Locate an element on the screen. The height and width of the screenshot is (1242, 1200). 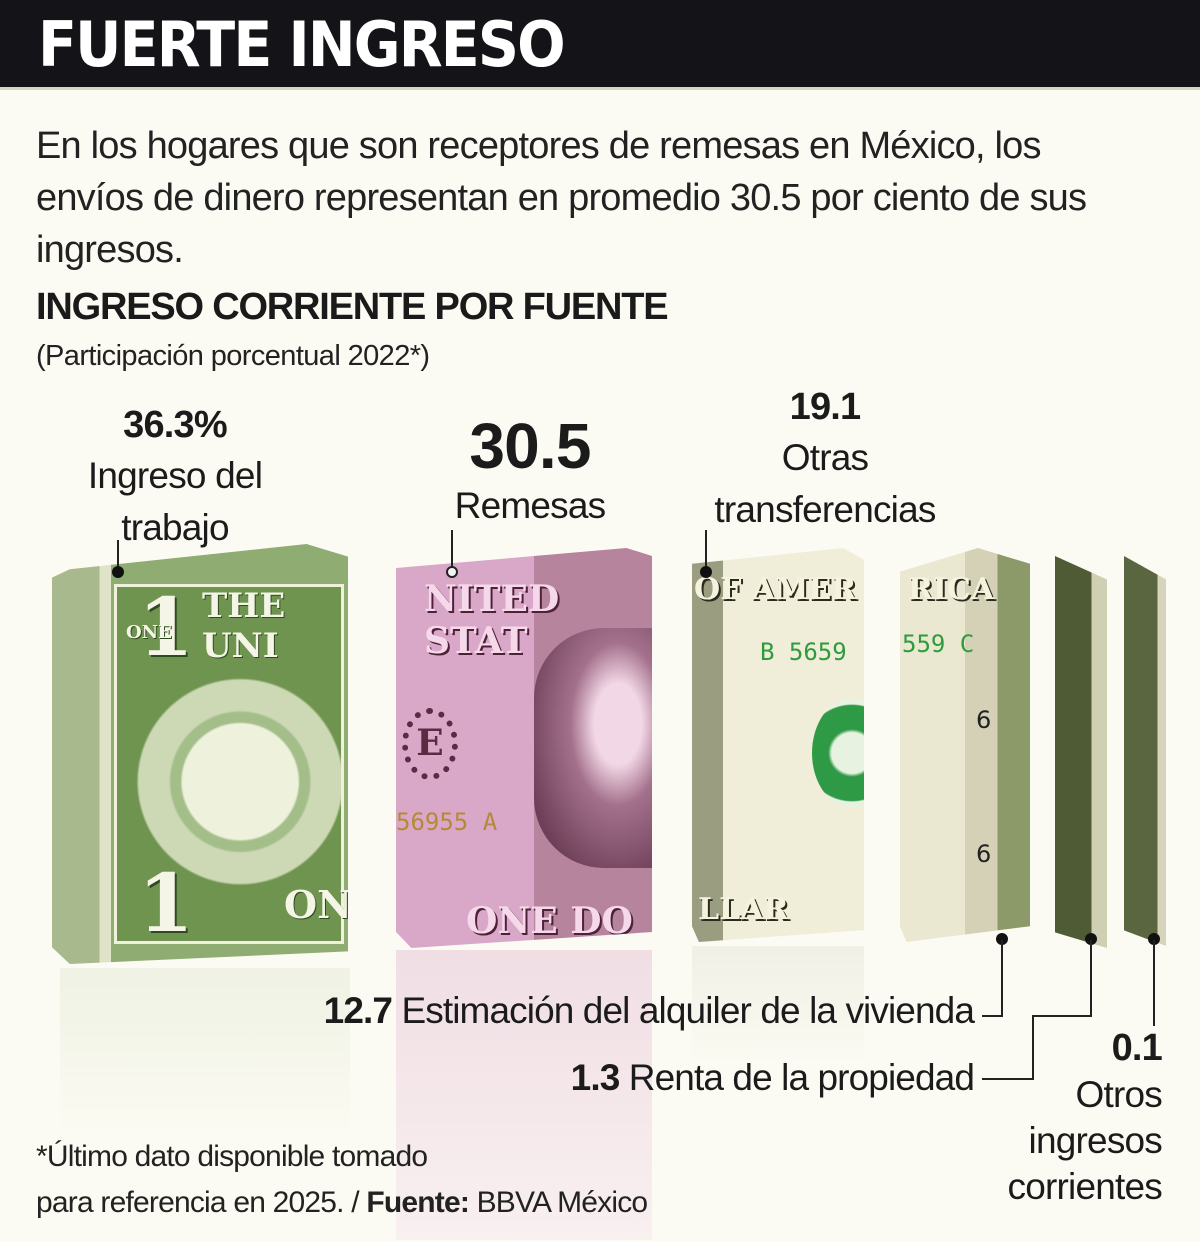
bill-text: ONE is located at coordinates (149, 632).